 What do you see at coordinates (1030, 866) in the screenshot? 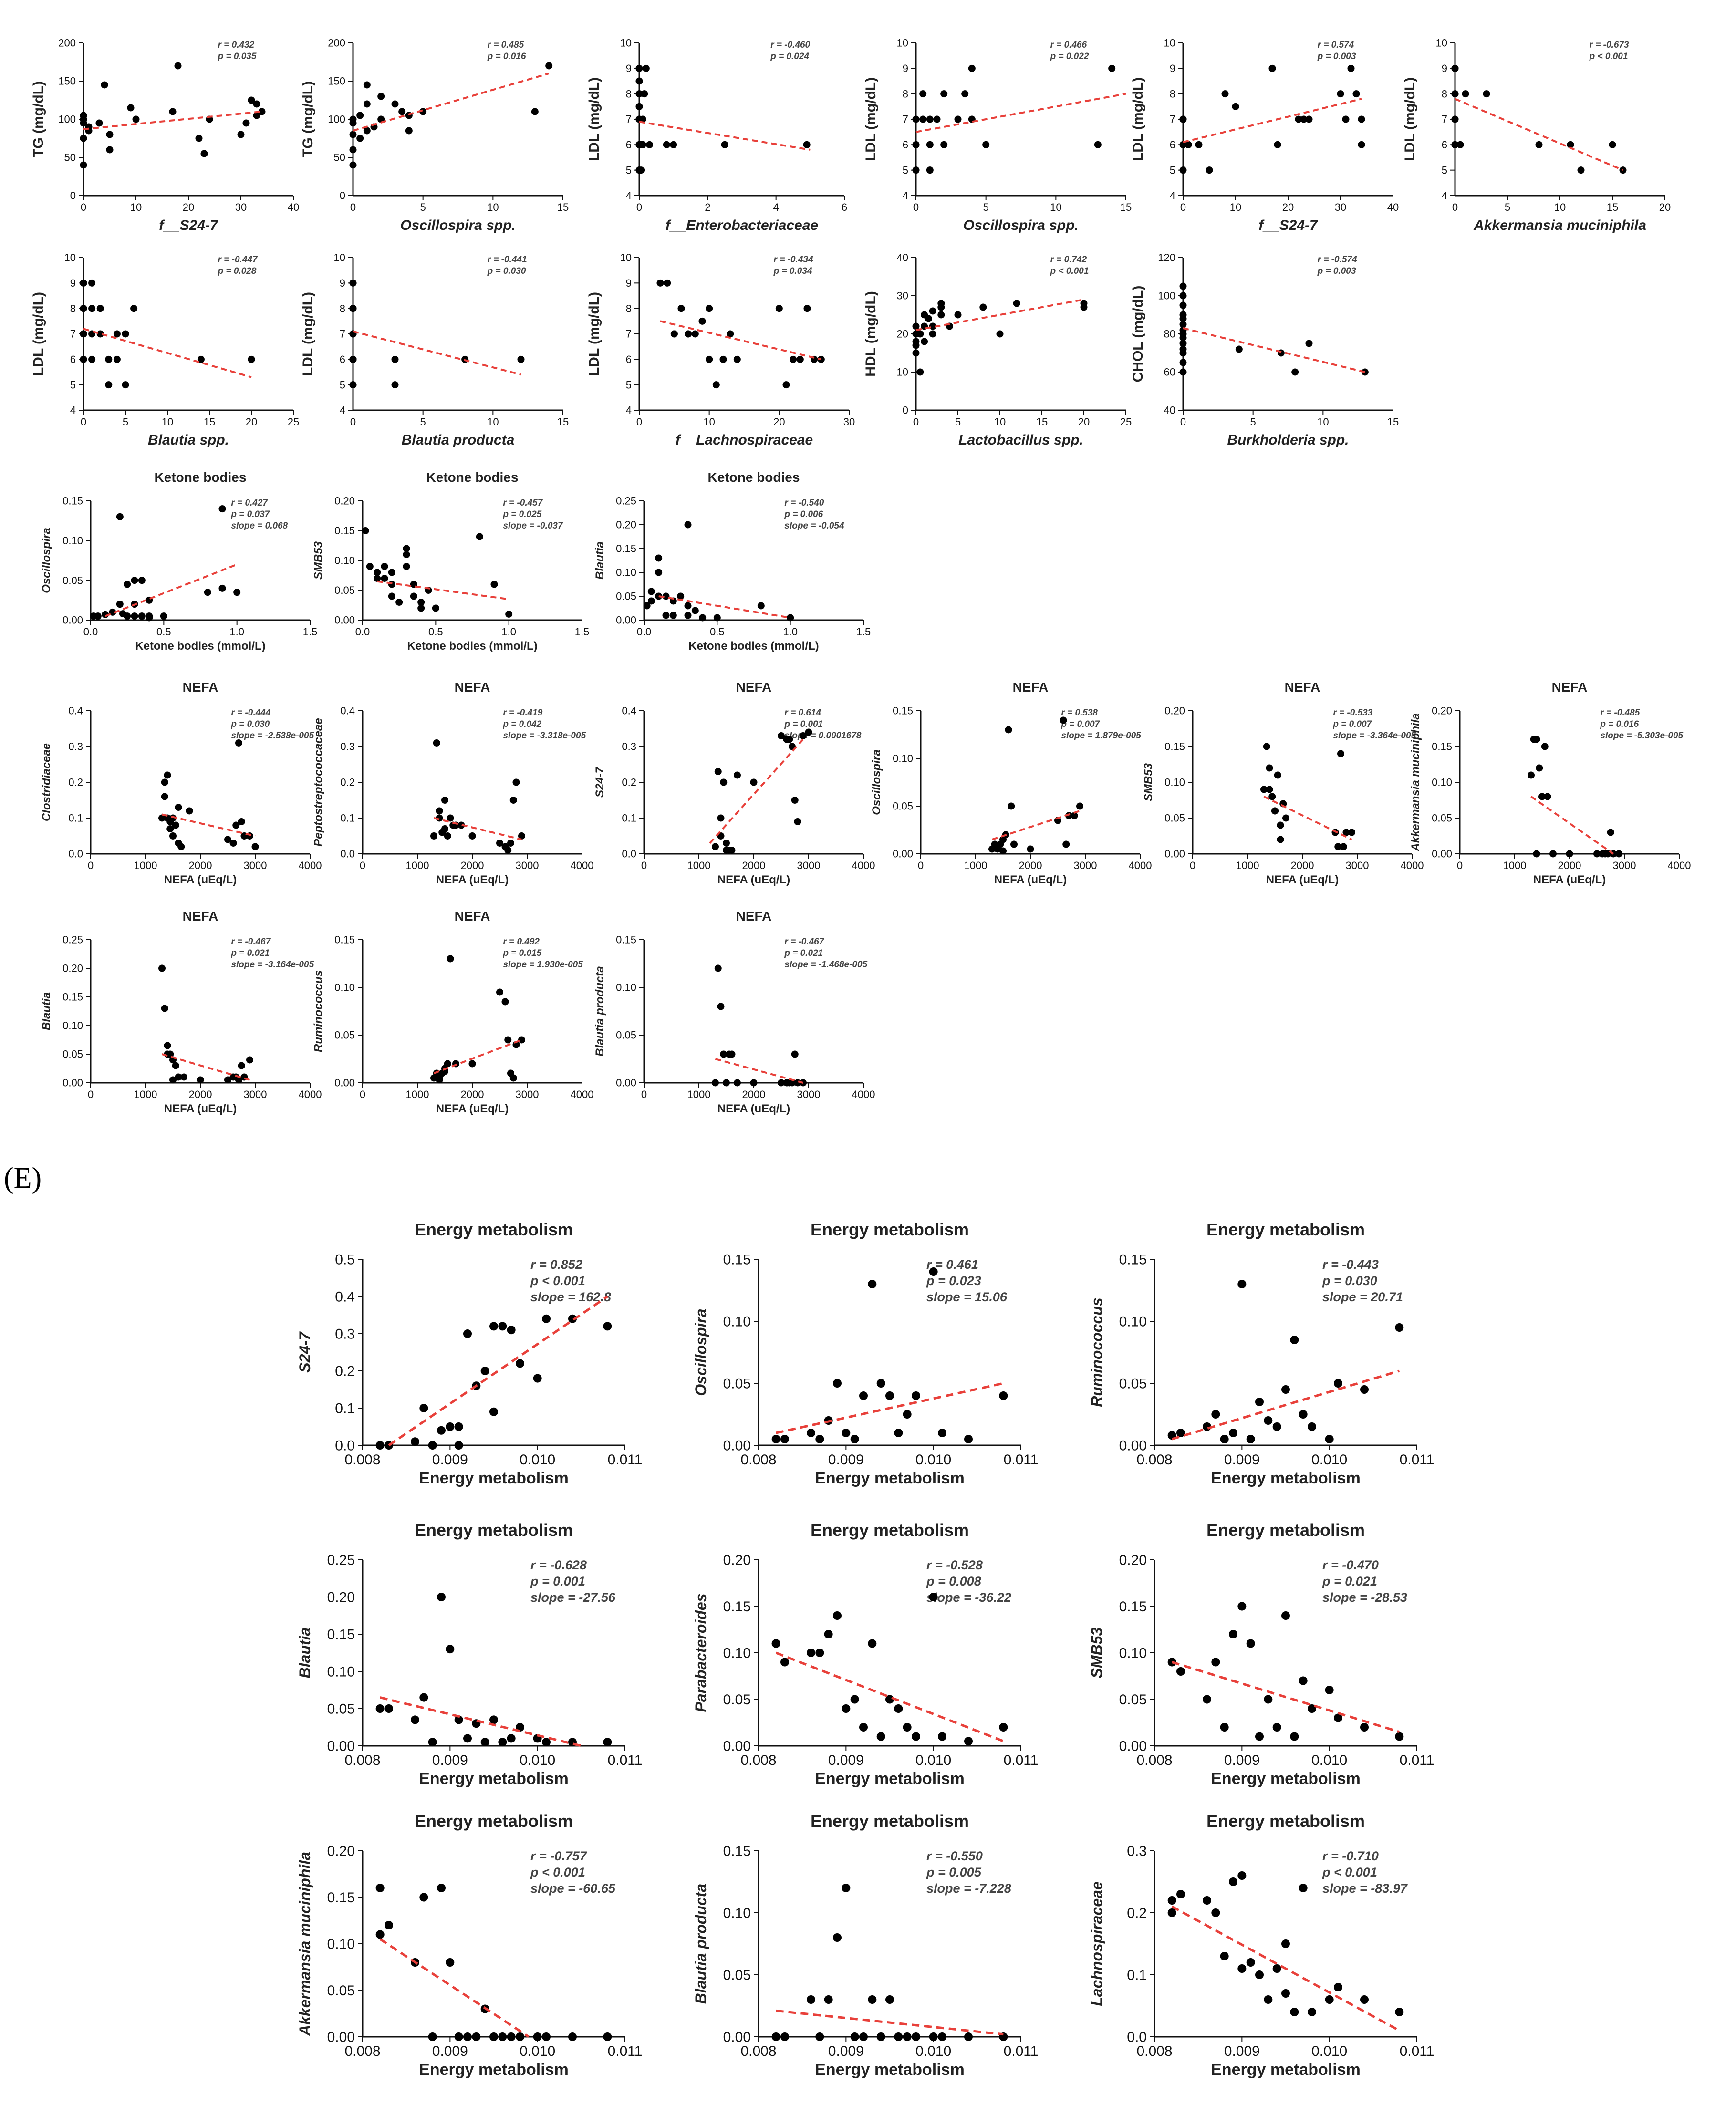
I see `x-tick-label: 2000` at bounding box center [1030, 866].